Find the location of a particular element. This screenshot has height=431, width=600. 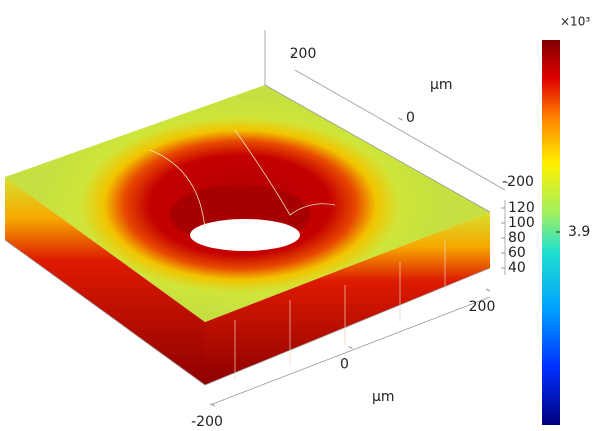

colorbar is located at coordinates (551, 232).